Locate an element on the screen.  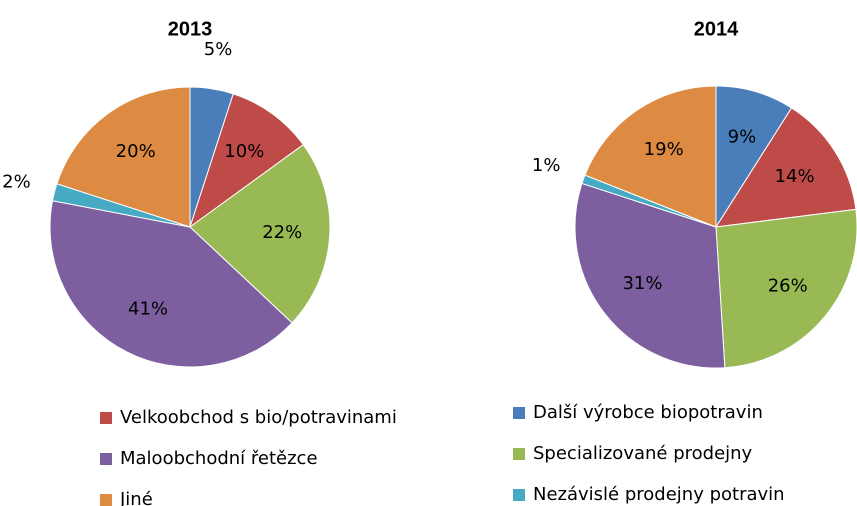
legend-label: Jiné is located at coordinates (136, 497).